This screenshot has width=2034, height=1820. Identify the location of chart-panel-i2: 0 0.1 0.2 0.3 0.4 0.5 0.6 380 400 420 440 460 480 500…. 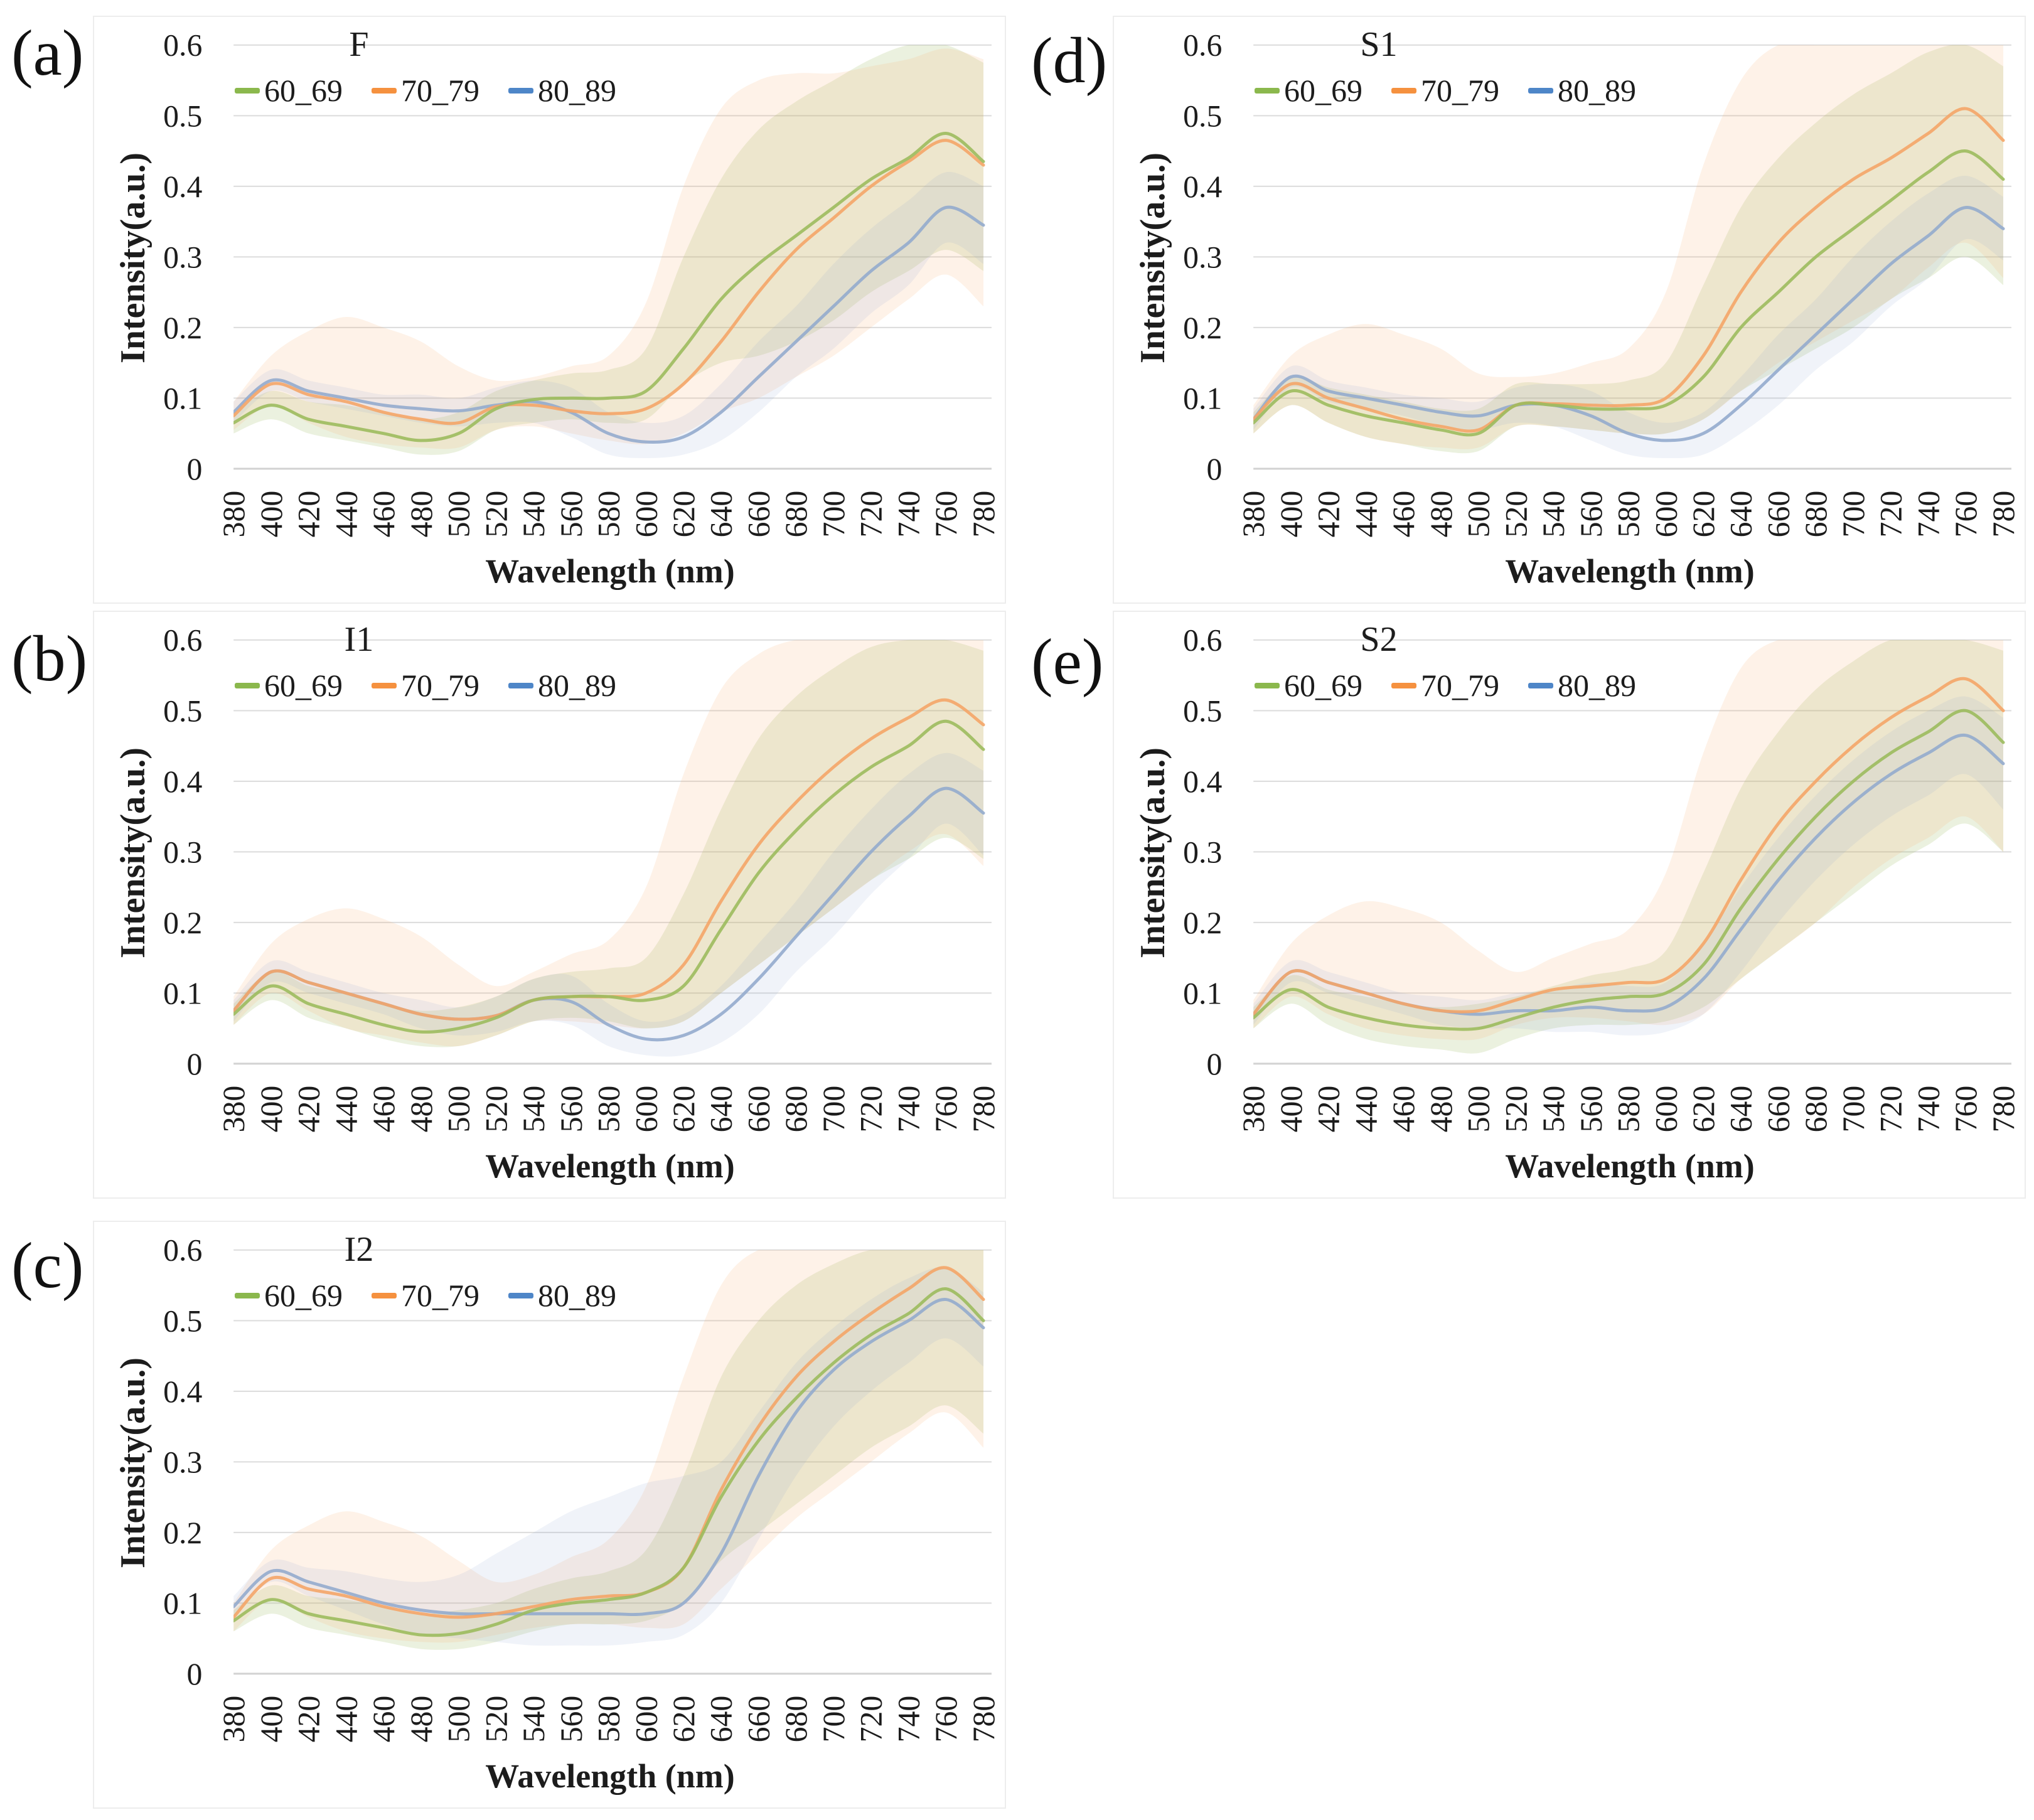
(549, 1515).